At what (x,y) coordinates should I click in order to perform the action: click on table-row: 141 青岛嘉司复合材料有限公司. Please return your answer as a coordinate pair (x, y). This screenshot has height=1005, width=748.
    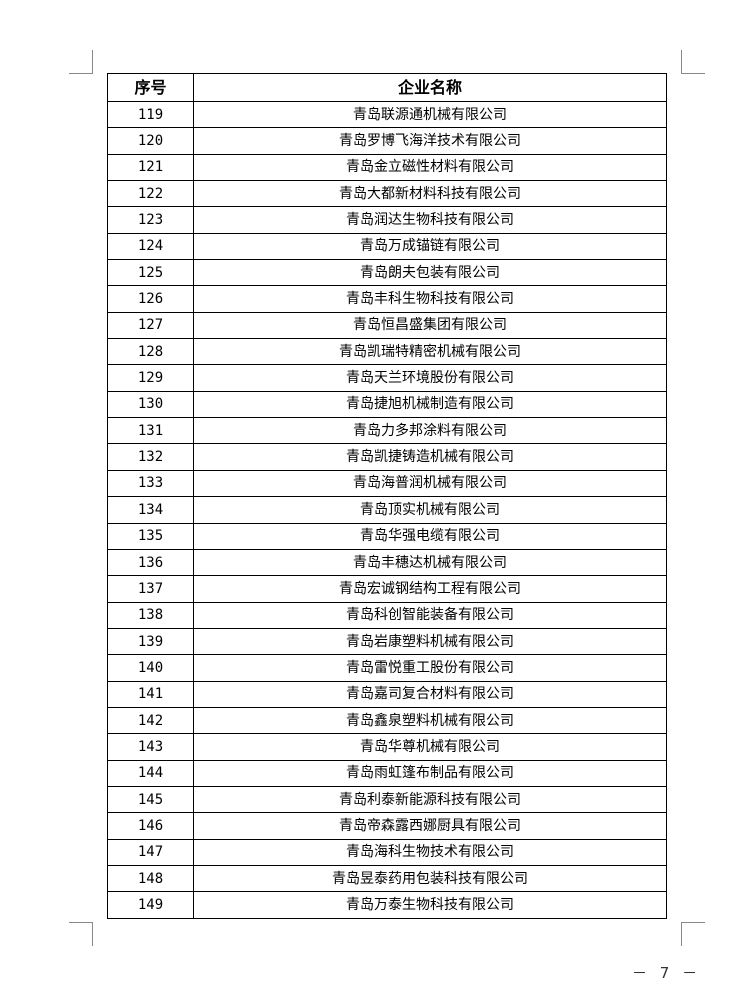
    Looking at the image, I should click on (387, 694).